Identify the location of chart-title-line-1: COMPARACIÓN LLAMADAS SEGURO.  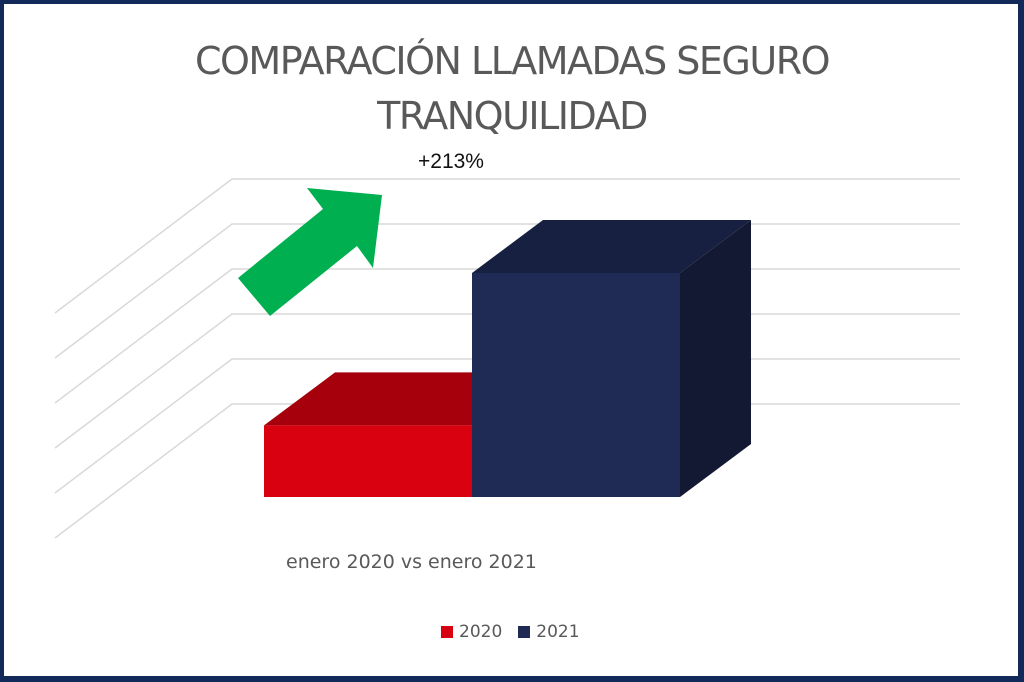
(512, 61).